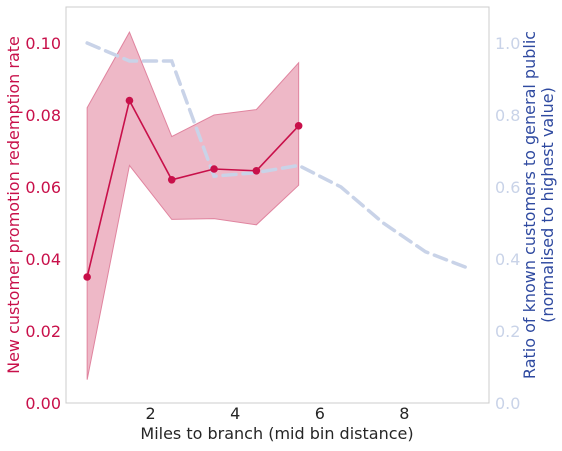  What do you see at coordinates (43, 259) in the screenshot?
I see `left-y-tick-label: 0.04` at bounding box center [43, 259].